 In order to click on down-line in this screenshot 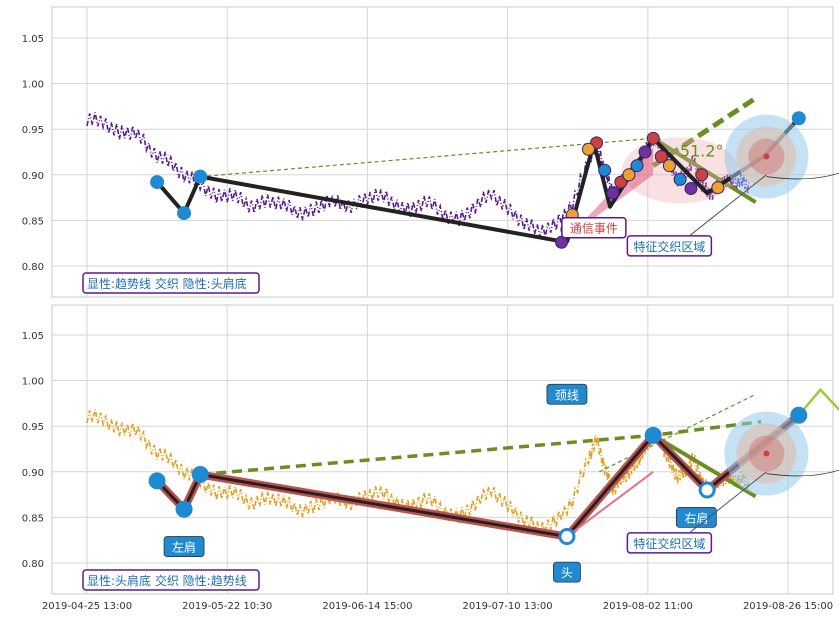, I will do `click(704, 466)`.